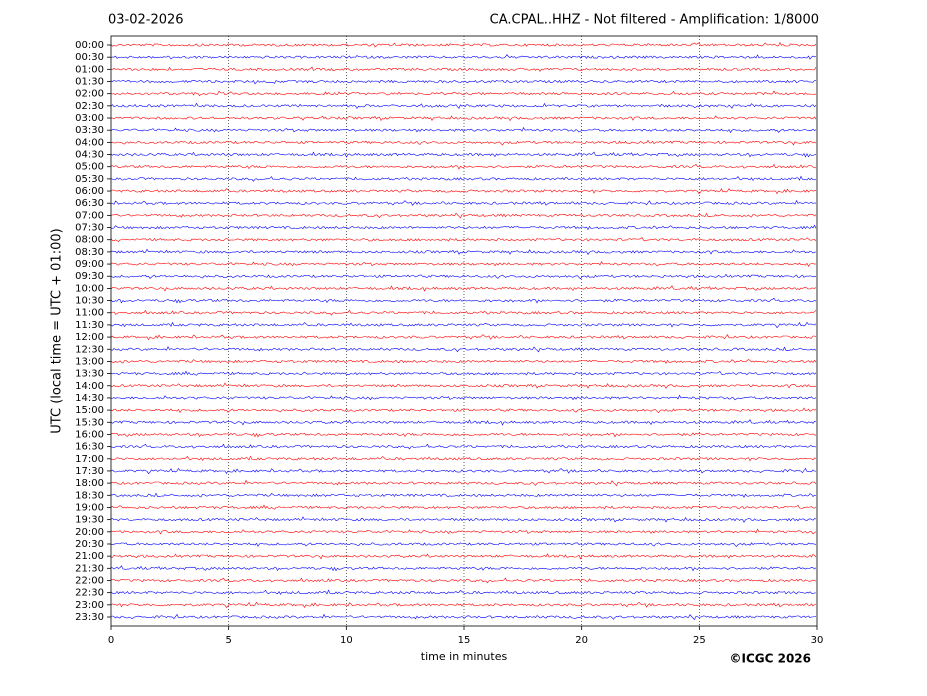 Image resolution: width=927 pixels, height=696 pixels. I want to click on y-tick-label: 16:30, so click(89, 447).